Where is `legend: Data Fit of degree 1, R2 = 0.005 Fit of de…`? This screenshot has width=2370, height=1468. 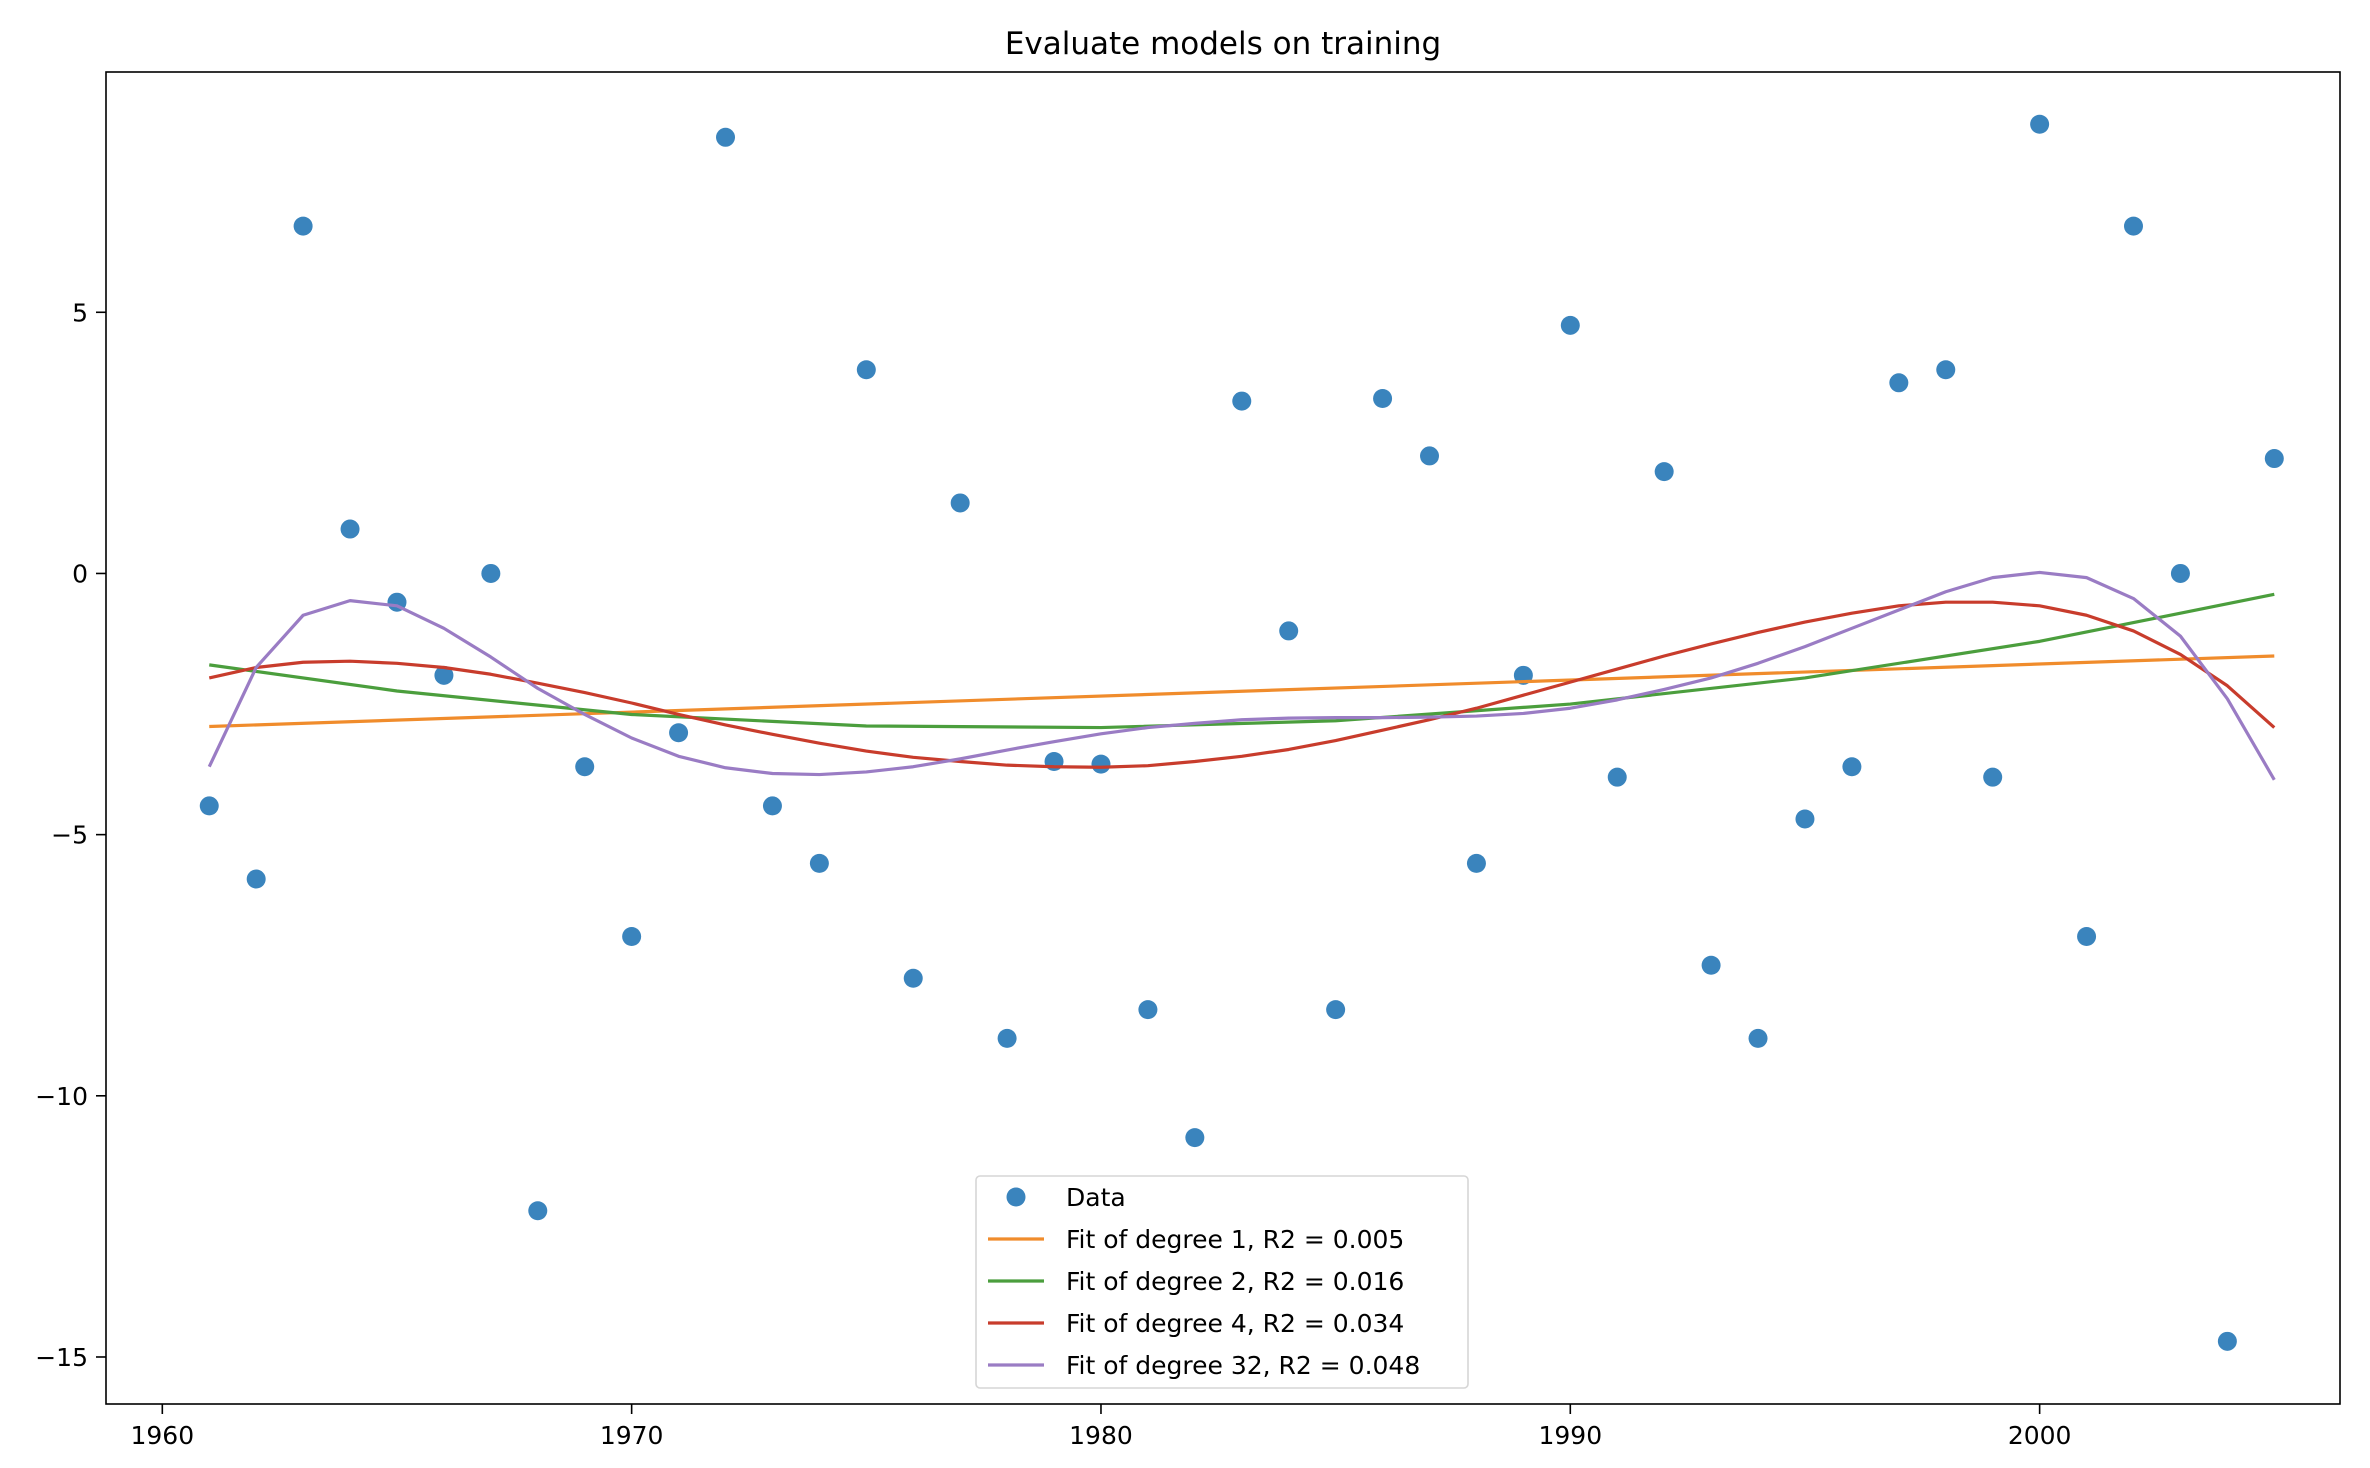 legend: Data Fit of degree 1, R2 = 0.005 Fit of de… is located at coordinates (1222, 1282).